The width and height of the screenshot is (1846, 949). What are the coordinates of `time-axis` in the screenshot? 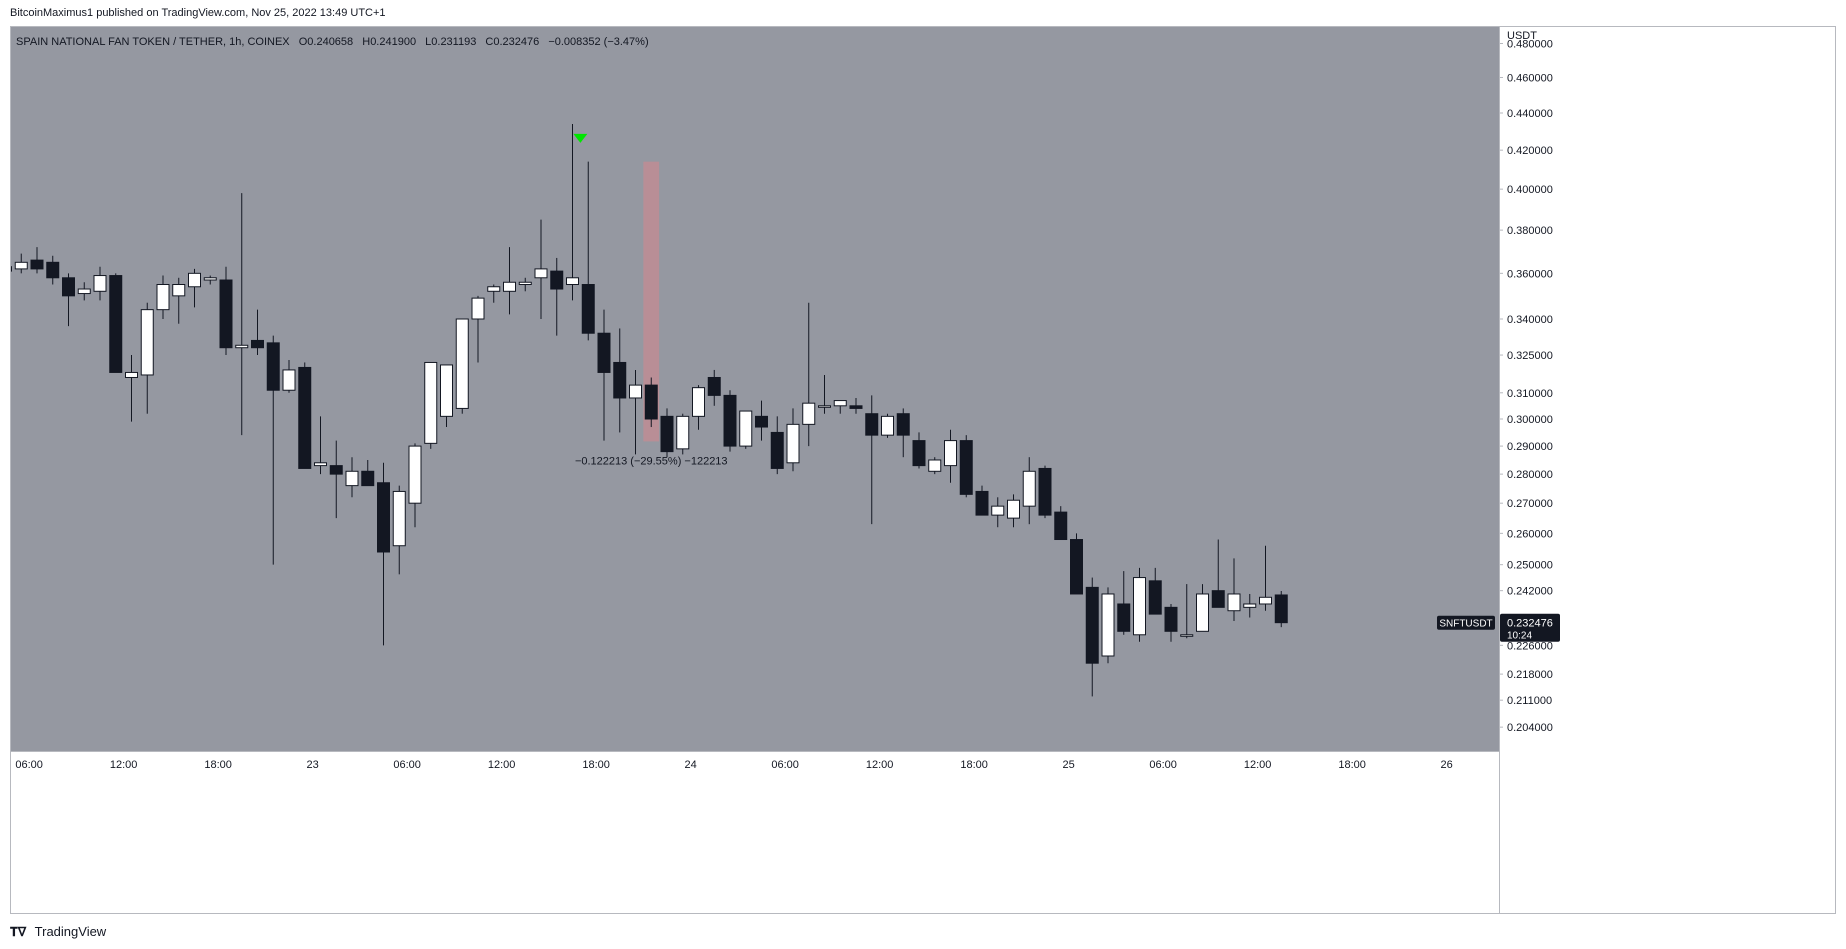 It's located at (755, 832).